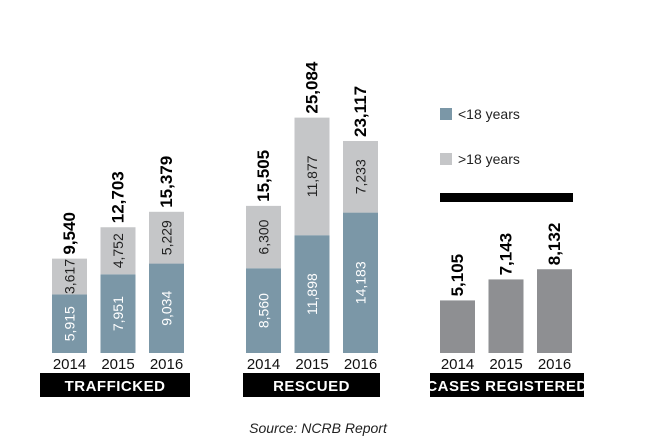  I want to click on total-label: 25,084, so click(312, 87).